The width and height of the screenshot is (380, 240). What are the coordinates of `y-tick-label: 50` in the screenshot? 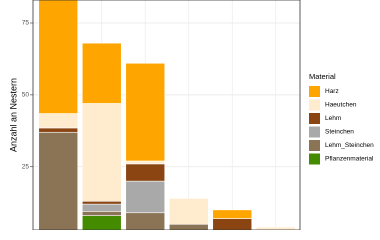 It's located at (26, 95).